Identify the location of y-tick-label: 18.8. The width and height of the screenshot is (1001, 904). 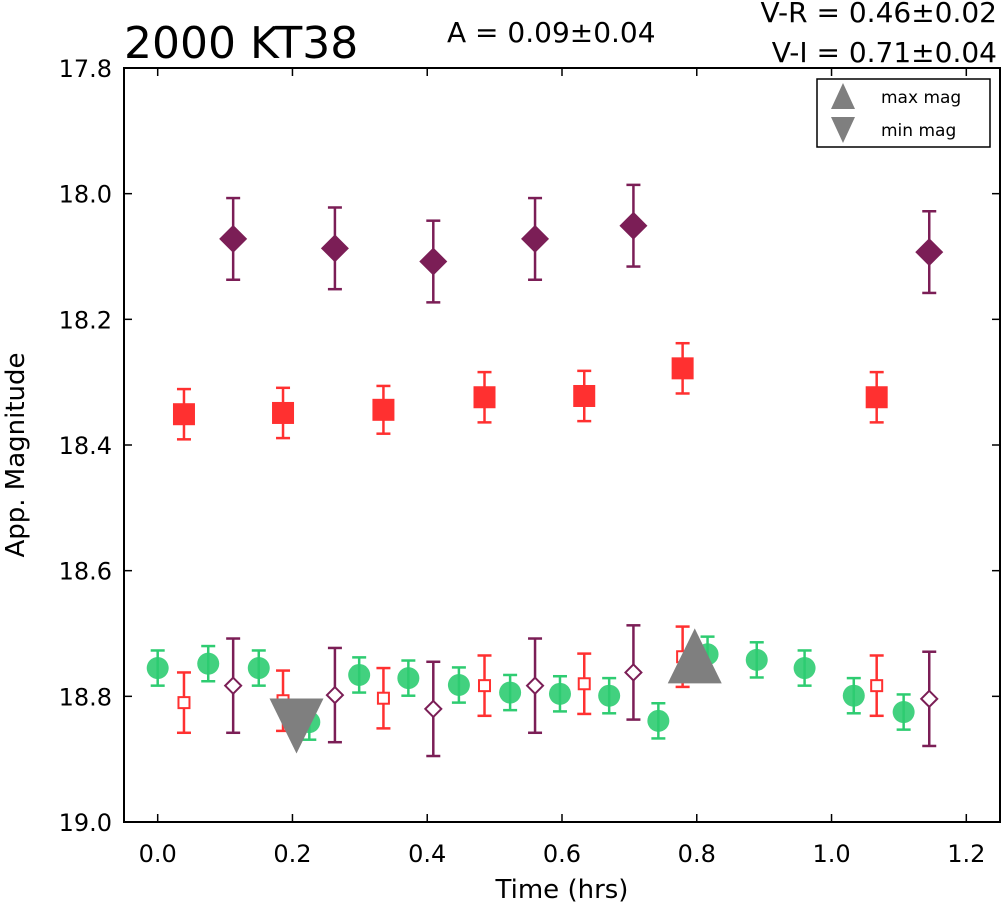
(85, 697).